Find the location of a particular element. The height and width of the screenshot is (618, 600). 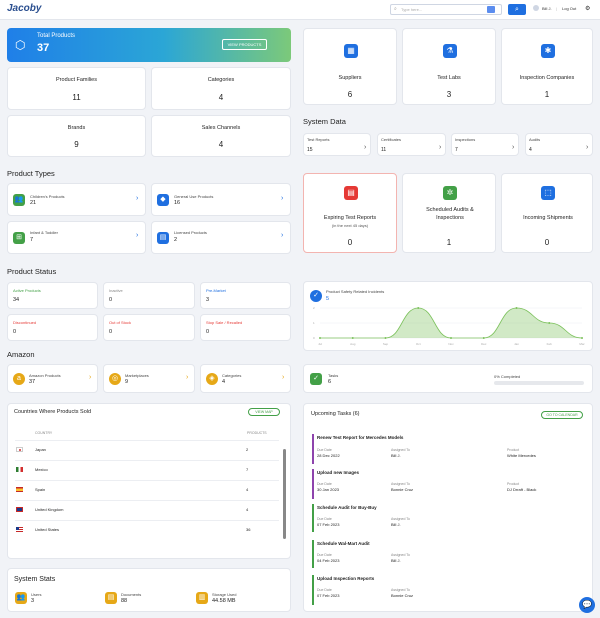

status-stop-sale: Stop Sale / Recalled 0 is located at coordinates (245, 327).